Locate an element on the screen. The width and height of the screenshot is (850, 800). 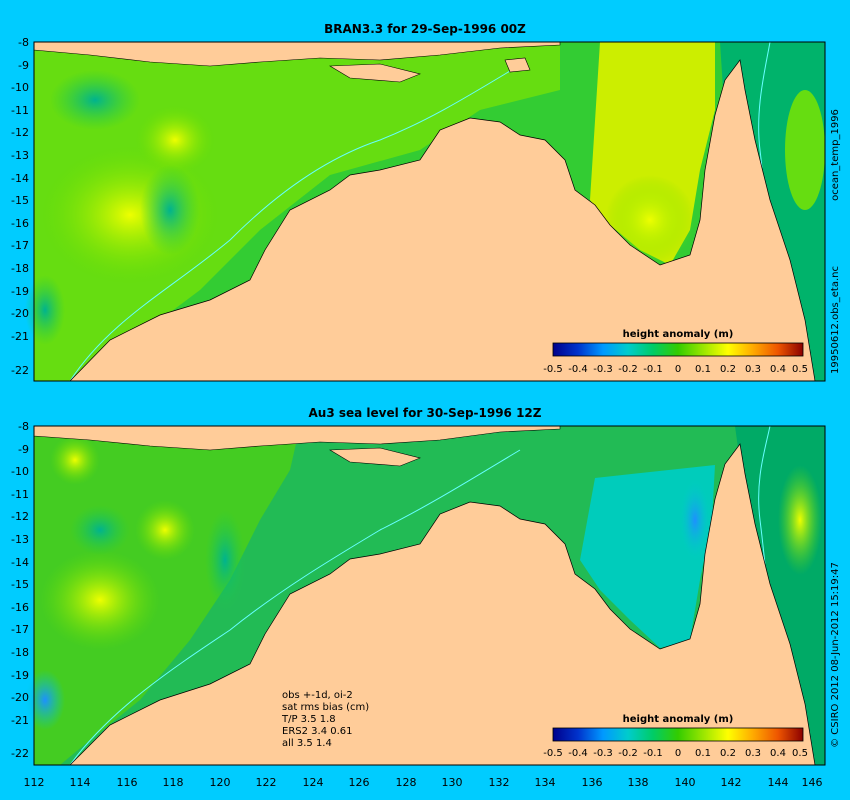
lon-tick-label: 136 is located at coordinates (592, 782).